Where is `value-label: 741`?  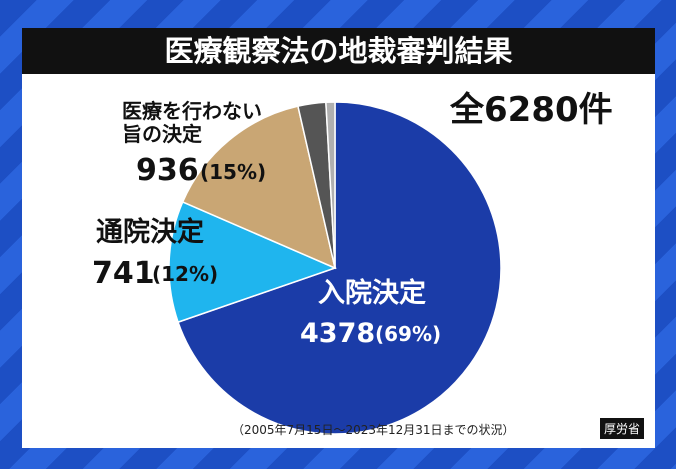
value-label: 741 is located at coordinates (123, 273).